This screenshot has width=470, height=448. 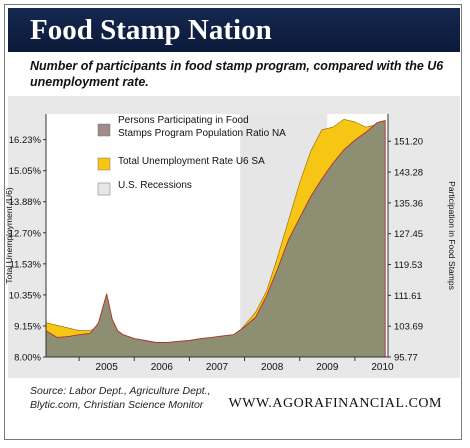 What do you see at coordinates (104, 130) in the screenshot?
I see `legend-swatch-food-stamp` at bounding box center [104, 130].